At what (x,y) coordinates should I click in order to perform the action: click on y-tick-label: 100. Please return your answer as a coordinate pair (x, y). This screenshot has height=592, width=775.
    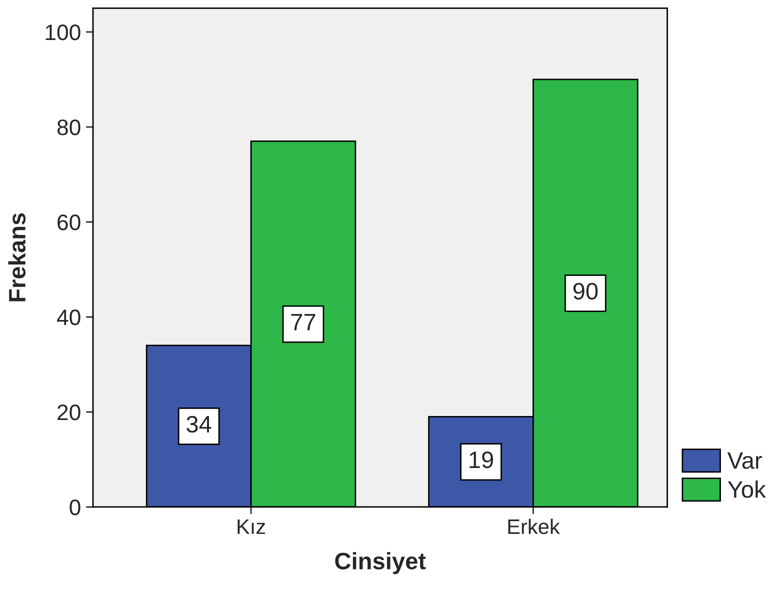
    Looking at the image, I should click on (63, 32).